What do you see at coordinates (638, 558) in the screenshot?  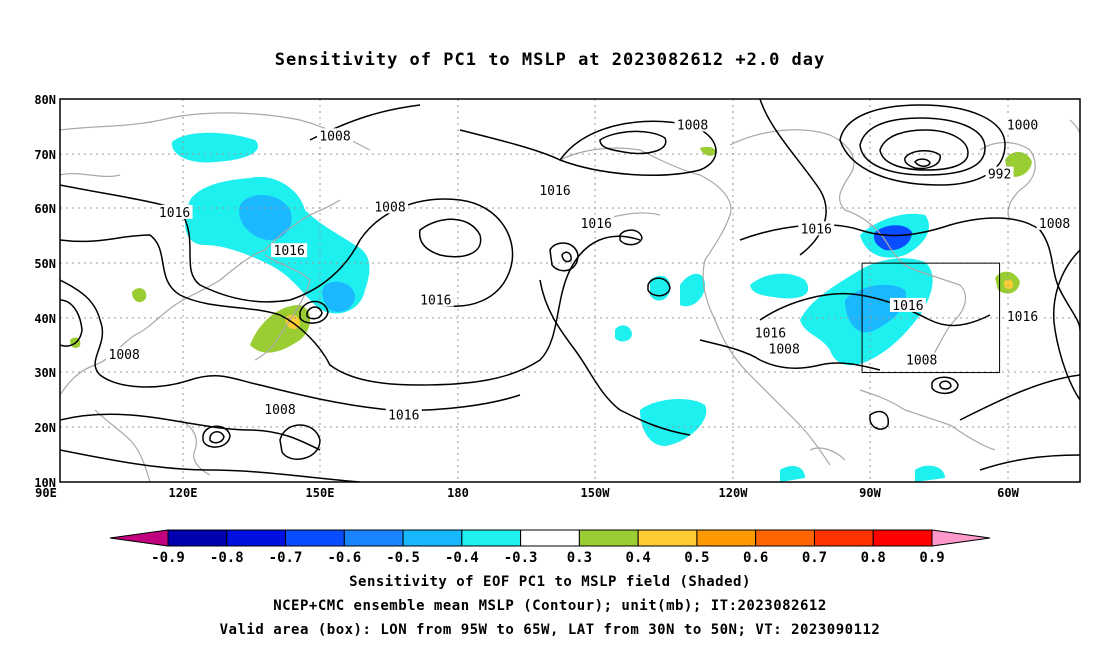 I see `colorbar-label: 0.4` at bounding box center [638, 558].